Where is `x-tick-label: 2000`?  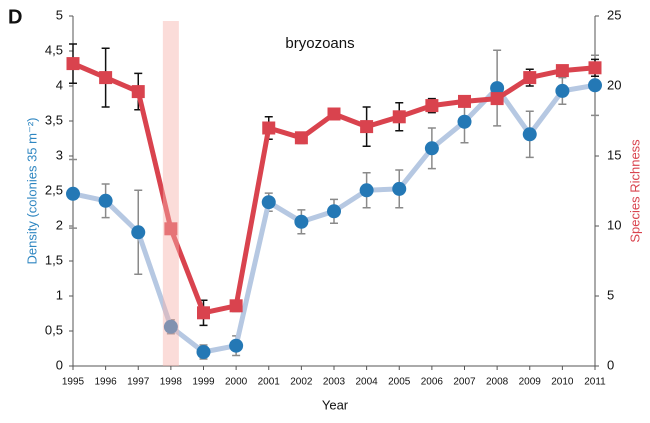
x-tick-label: 2000 is located at coordinates (236, 382).